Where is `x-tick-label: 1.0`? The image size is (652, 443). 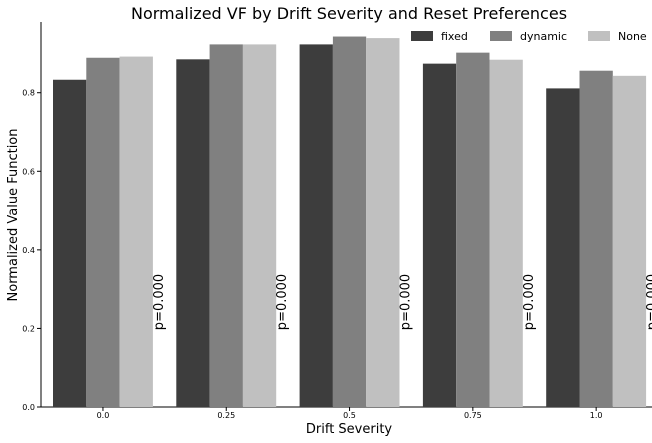 x-tick-label: 1.0 is located at coordinates (596, 415).